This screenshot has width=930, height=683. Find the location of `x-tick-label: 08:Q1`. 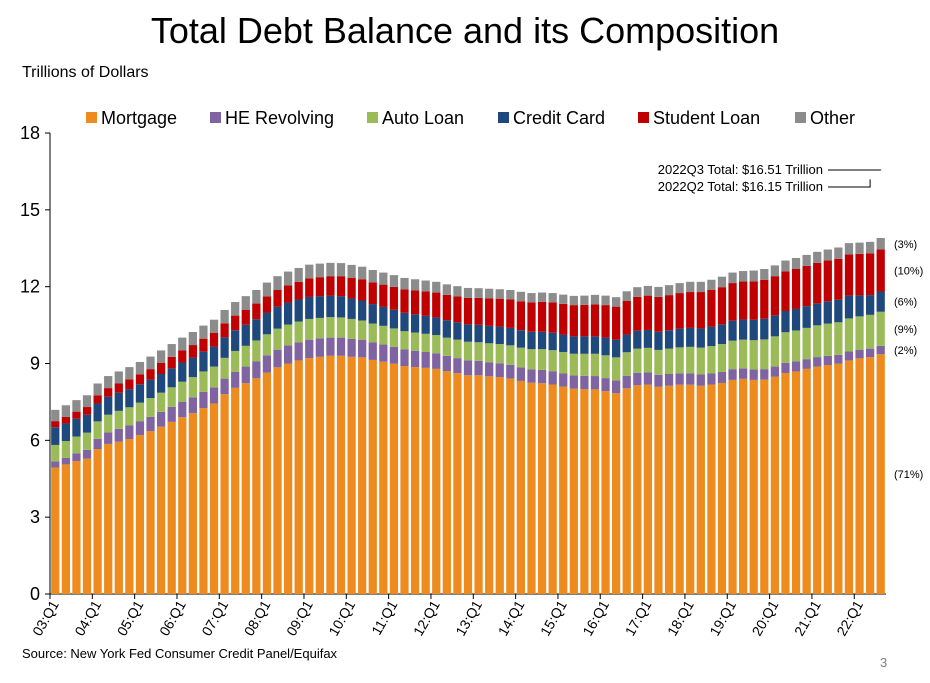

x-tick-label: 08:Q1 is located at coordinates (257, 617).